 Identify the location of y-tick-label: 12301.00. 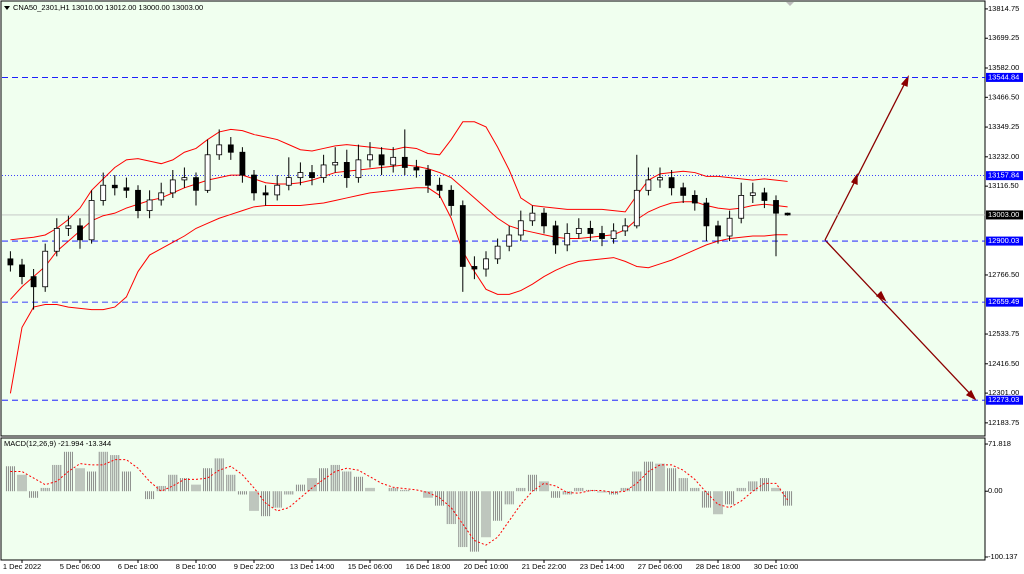
(1003, 392).